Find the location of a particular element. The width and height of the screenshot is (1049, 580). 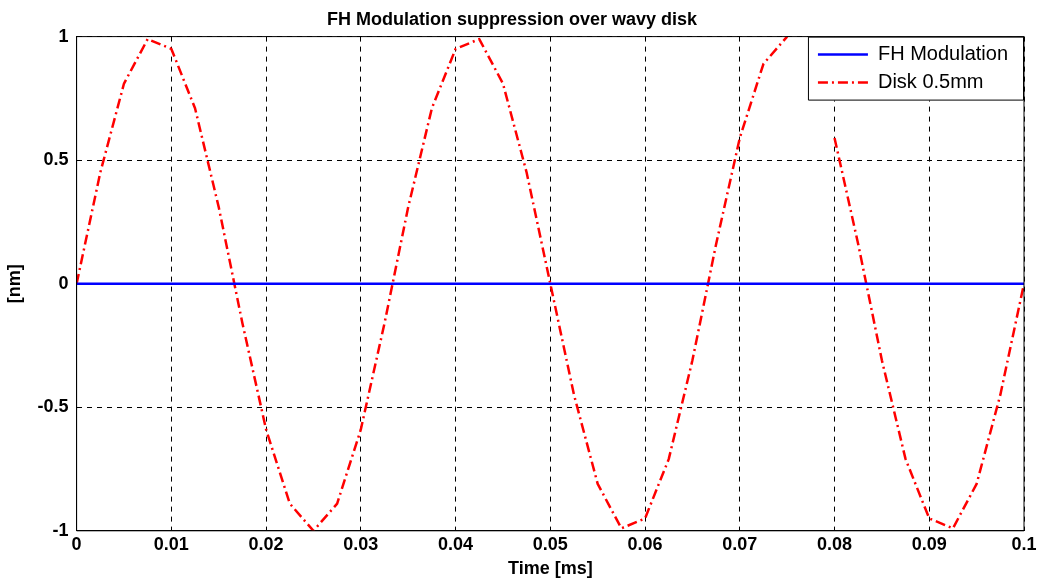

x-tick-label: 0.07 is located at coordinates (740, 543).